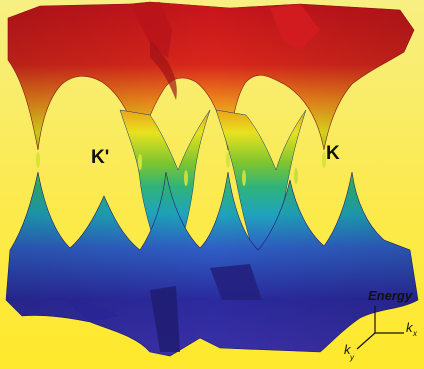 The width and height of the screenshot is (424, 369). What do you see at coordinates (381, 325) in the screenshot?
I see `axes-indicator: Energy k x k y` at bounding box center [381, 325].